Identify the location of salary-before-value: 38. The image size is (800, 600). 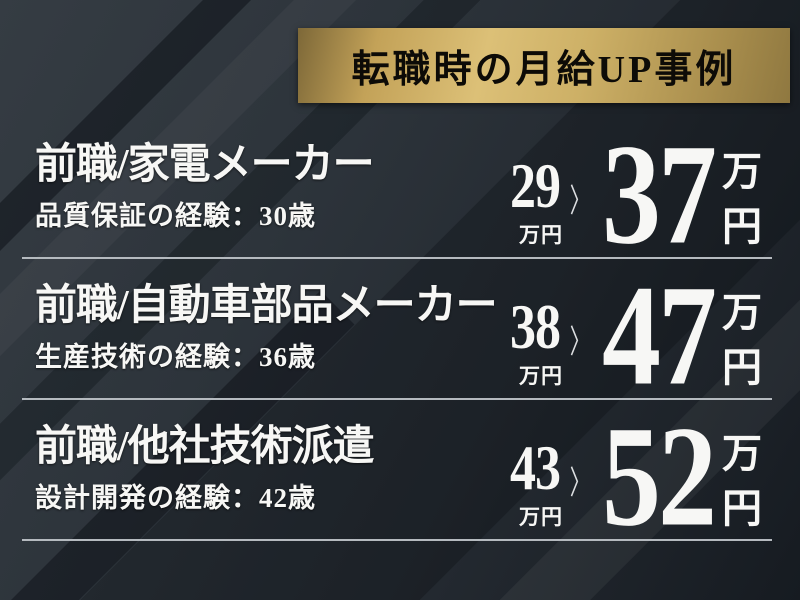
(535, 328).